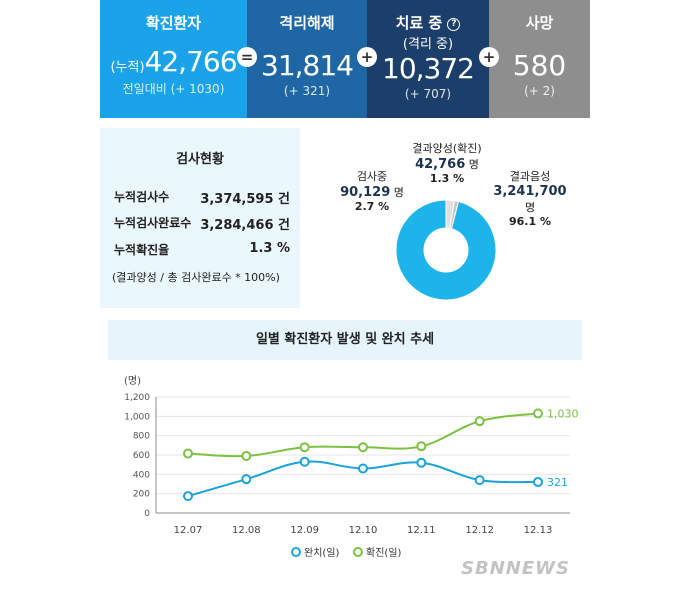  I want to click on test-row-label: 누적검사수, so click(142, 197).